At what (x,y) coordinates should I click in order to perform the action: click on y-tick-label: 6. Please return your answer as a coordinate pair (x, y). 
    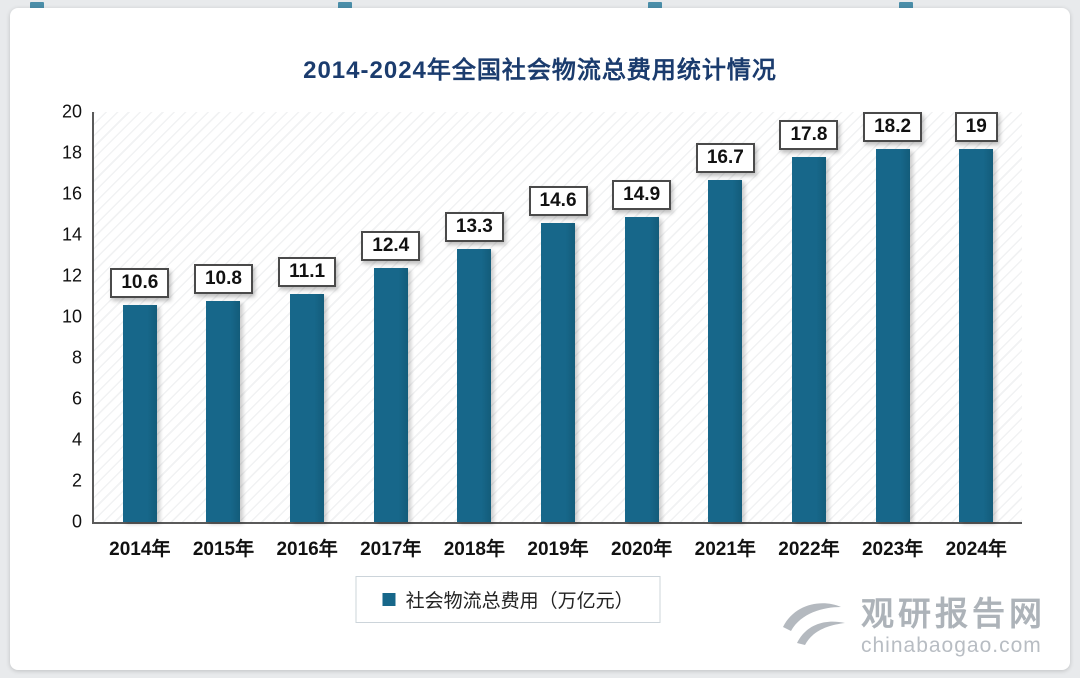
    Looking at the image, I should click on (76, 398).